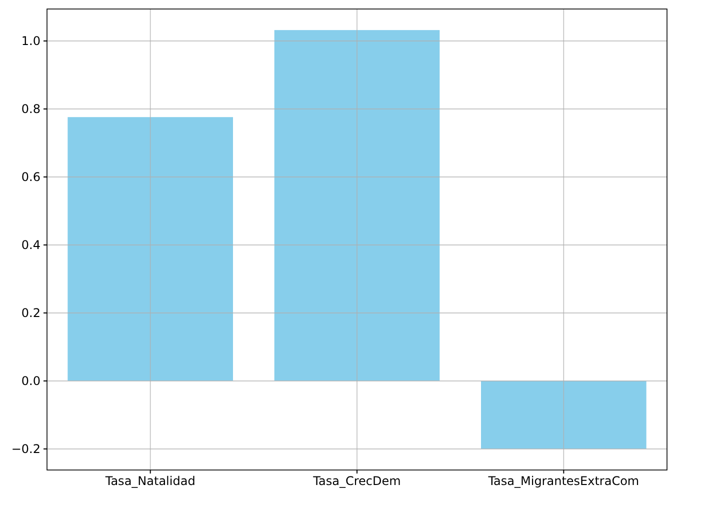  I want to click on y-tick-label: 0.2, so click(30, 313).